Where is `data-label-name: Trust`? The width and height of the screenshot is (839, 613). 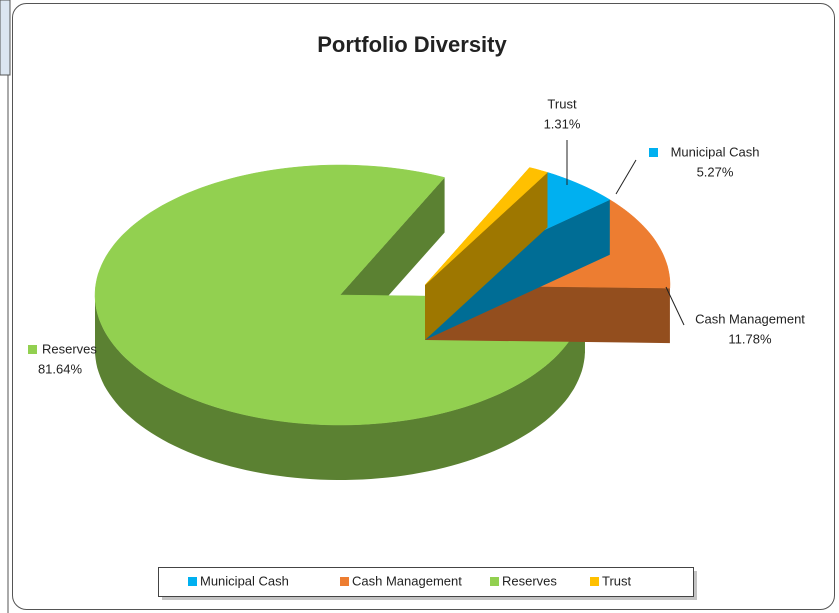
data-label-name: Trust is located at coordinates (562, 103).